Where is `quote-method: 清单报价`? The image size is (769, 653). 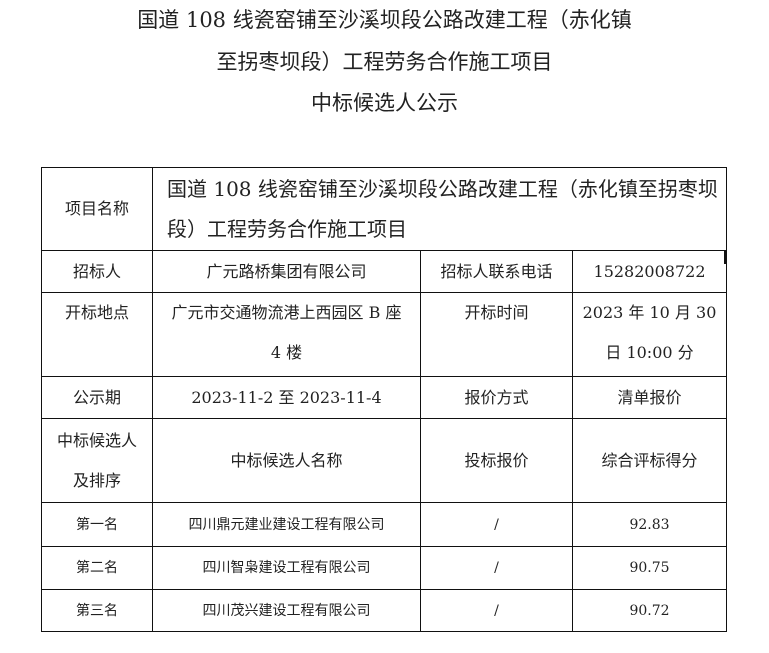
quote-method: 清单报价 is located at coordinates (649, 397).